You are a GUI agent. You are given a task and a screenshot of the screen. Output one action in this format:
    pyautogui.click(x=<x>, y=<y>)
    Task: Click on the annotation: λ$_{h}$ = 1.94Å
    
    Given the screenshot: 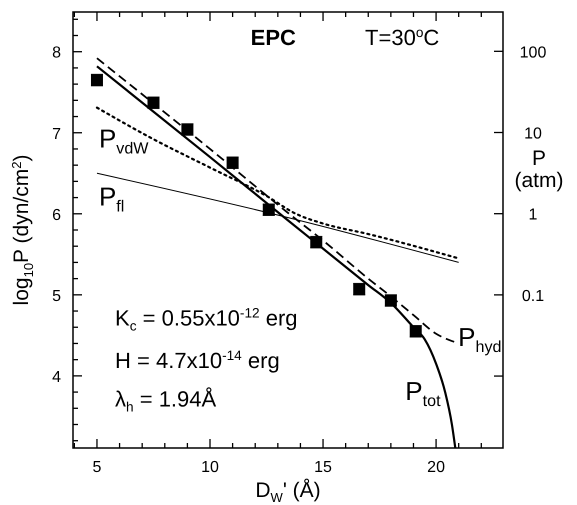 What is the action you would take?
    pyautogui.click(x=166, y=400)
    